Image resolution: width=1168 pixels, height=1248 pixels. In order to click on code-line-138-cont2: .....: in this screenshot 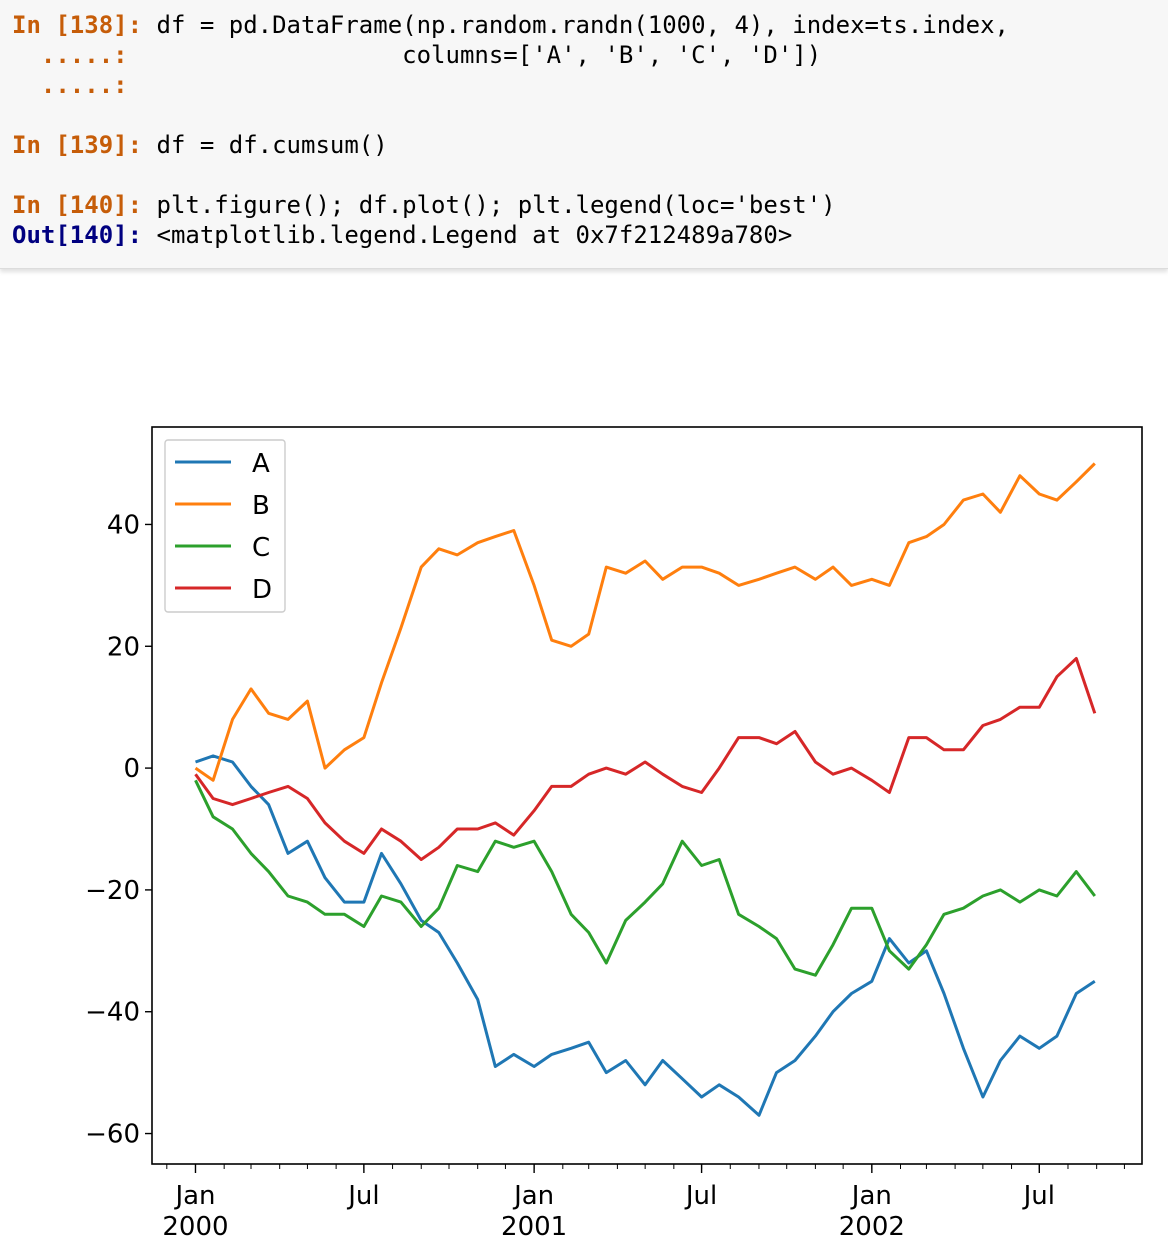, I will do `click(70, 85)`.